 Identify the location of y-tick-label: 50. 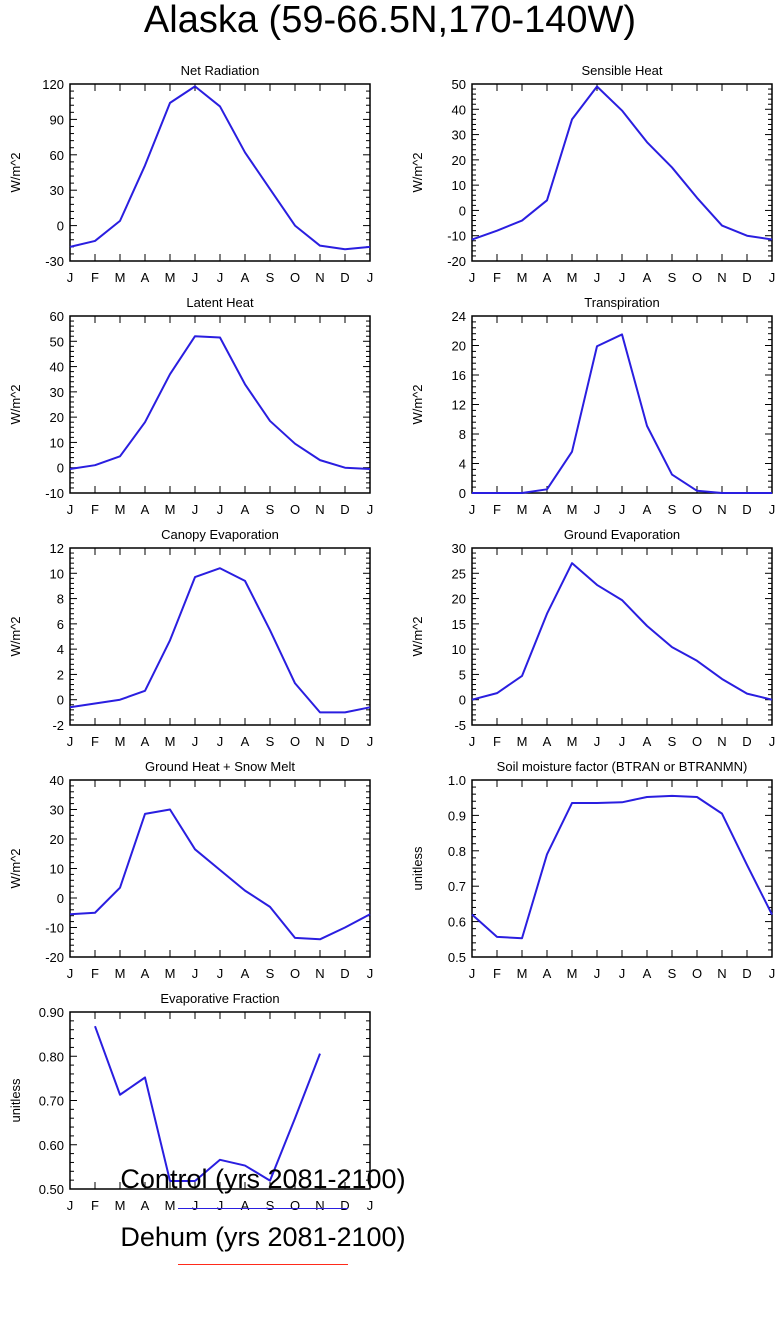
(459, 84).